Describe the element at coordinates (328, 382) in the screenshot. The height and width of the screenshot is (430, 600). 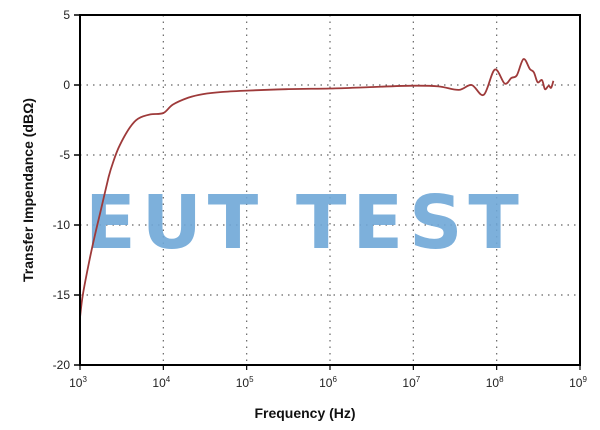
I see `x-tick-label: 10⁶` at that location.